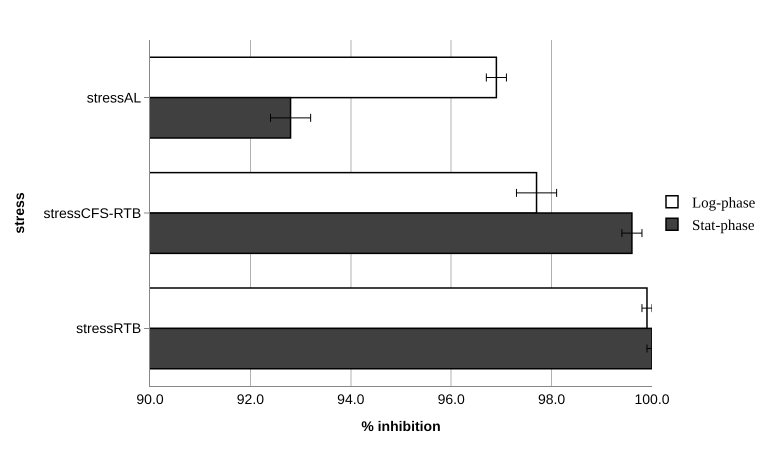 The width and height of the screenshot is (773, 456). I want to click on x-tick-label: 92.0, so click(250, 398).